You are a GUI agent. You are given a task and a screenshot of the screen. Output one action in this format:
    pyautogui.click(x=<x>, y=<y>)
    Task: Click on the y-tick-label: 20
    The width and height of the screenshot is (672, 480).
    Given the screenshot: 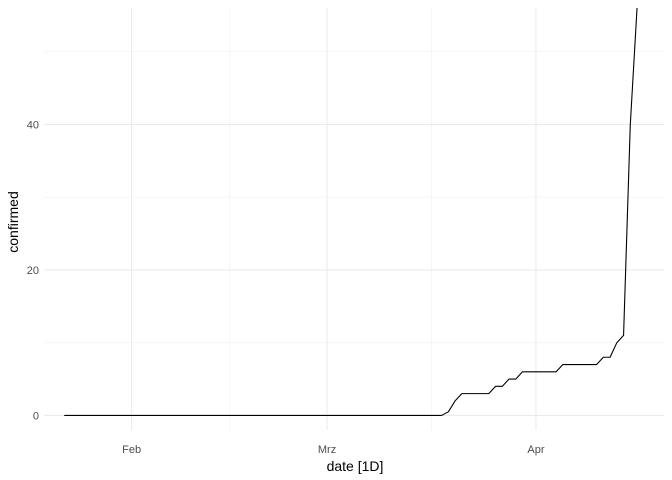 What is the action you would take?
    pyautogui.click(x=33, y=271)
    